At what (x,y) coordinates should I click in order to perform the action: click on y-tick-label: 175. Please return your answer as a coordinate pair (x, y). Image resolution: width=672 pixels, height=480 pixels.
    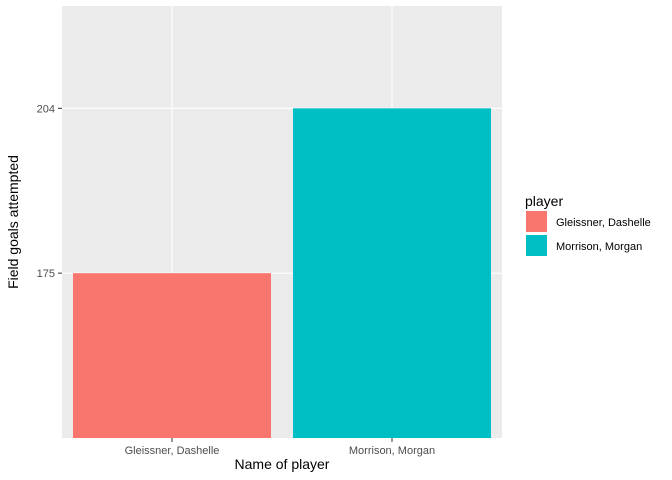
    Looking at the image, I should click on (46, 274).